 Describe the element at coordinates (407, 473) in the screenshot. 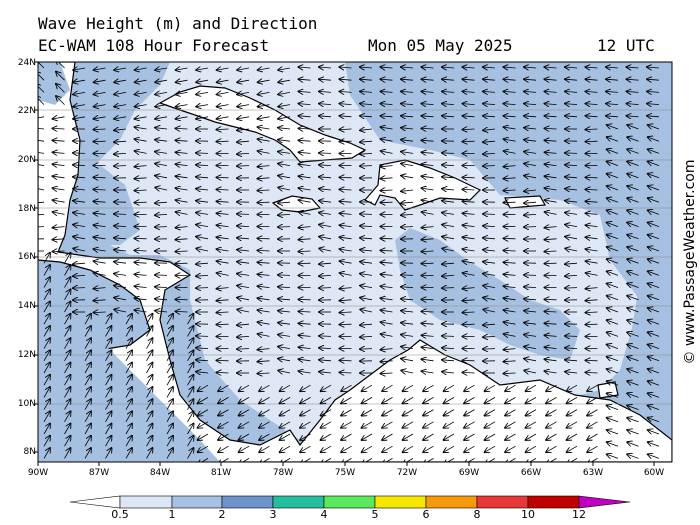

I see `lon-label: 72W` at that location.